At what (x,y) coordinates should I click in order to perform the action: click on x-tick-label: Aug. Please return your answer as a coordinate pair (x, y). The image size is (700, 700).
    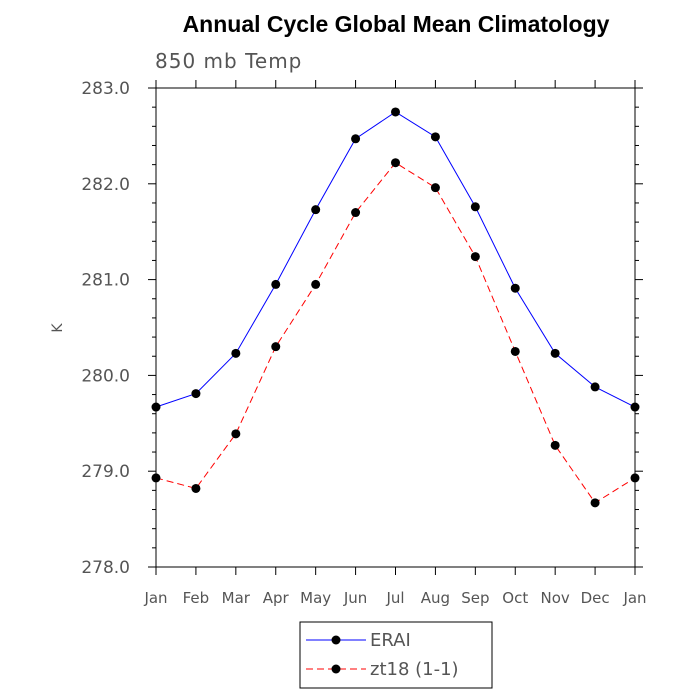
    Looking at the image, I should click on (435, 598).